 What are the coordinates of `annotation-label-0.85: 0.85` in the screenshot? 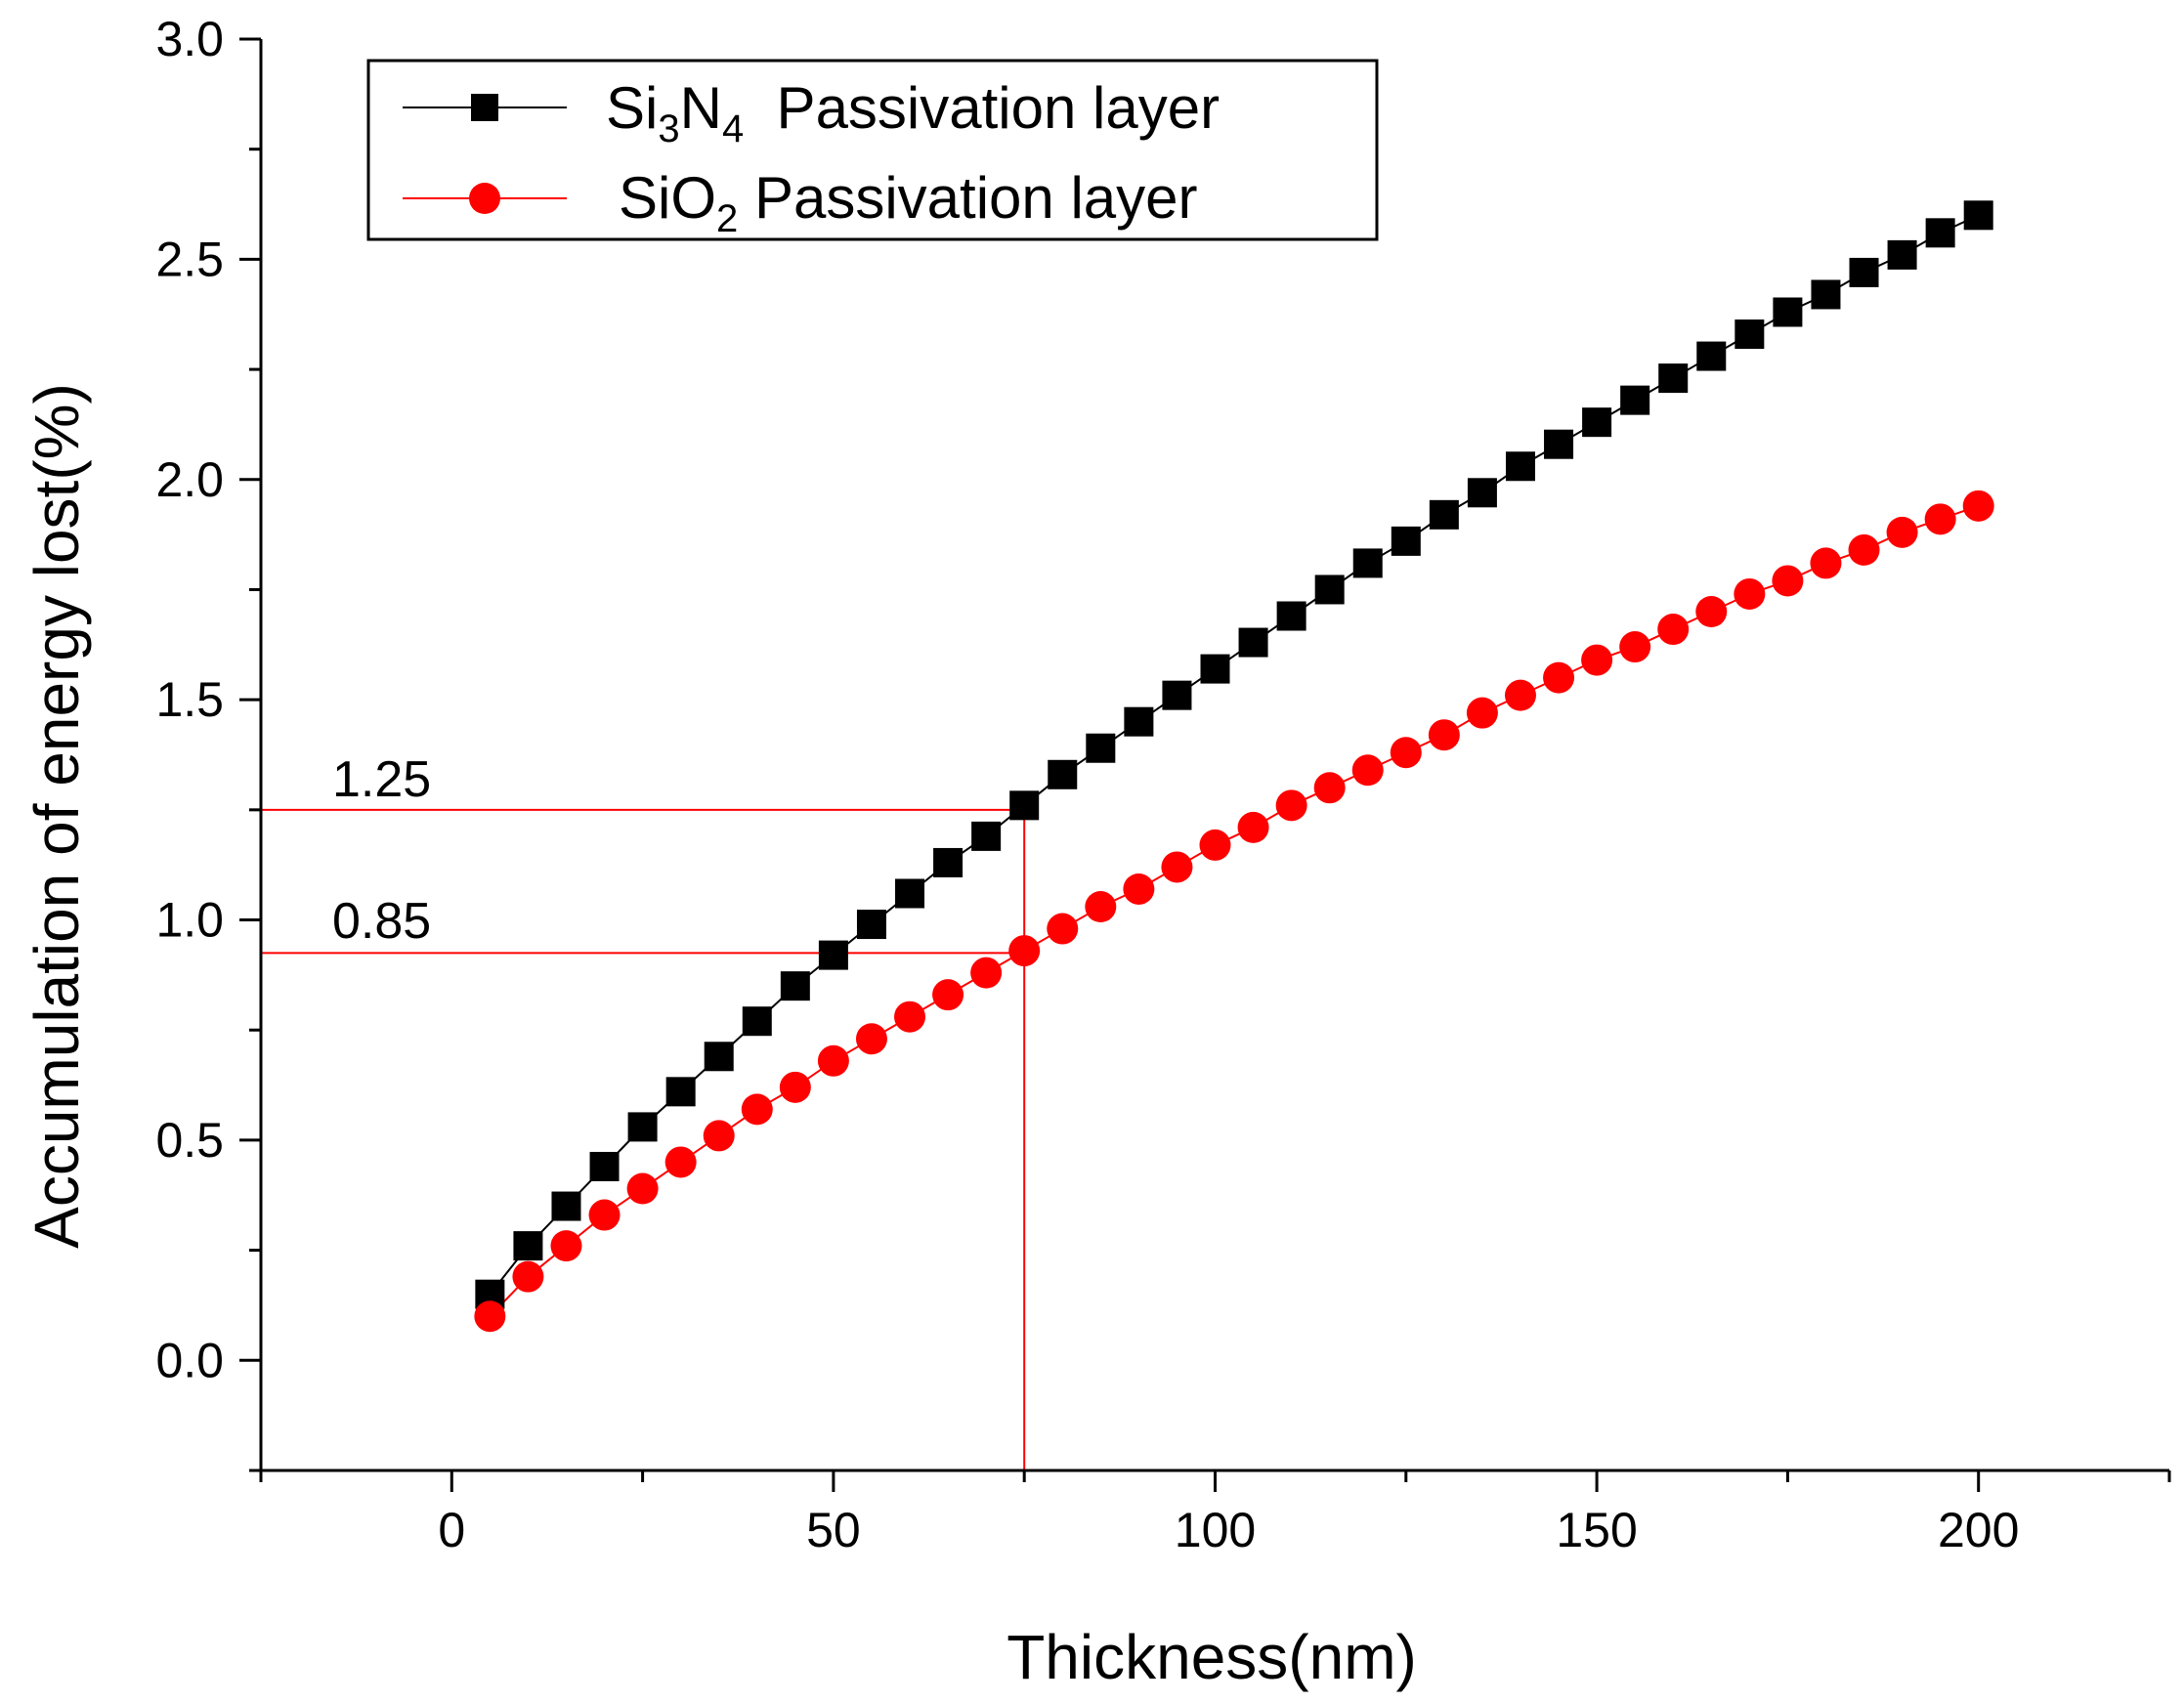 It's located at (381, 921).